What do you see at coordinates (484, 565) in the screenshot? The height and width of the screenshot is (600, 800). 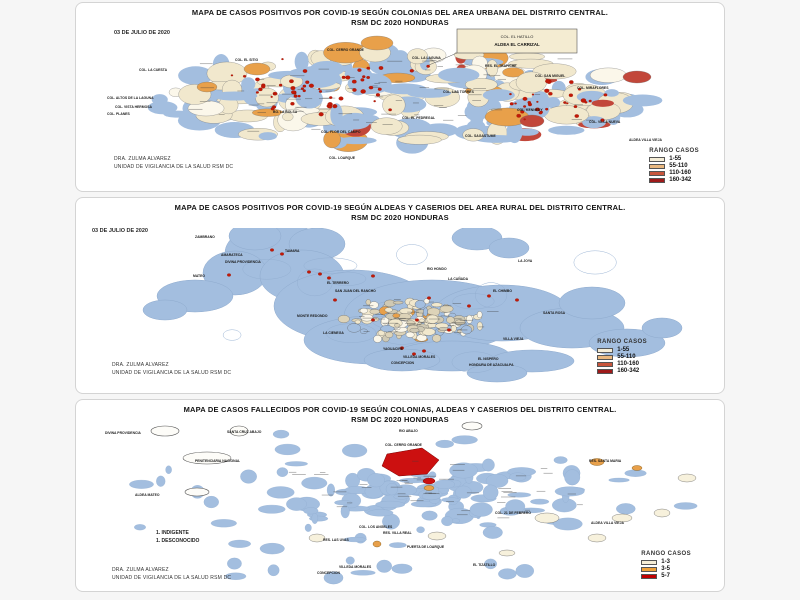 I see `map-label: EL TIZATILLO` at bounding box center [484, 565].